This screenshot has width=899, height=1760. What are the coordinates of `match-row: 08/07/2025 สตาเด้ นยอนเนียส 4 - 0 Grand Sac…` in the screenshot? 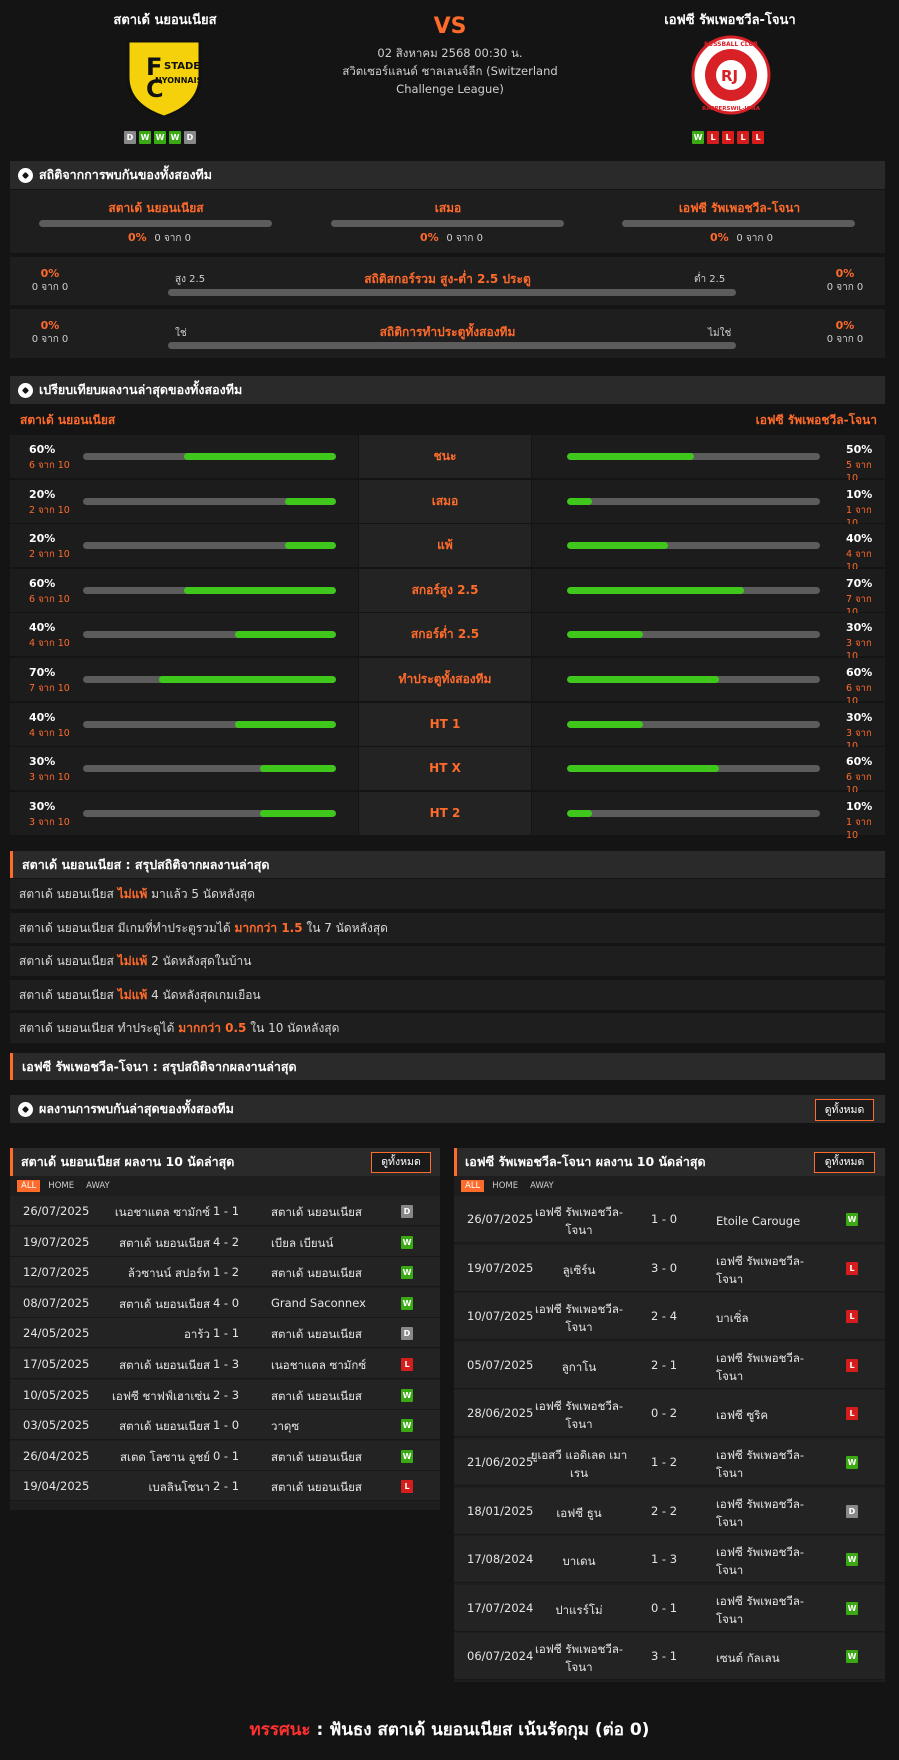 It's located at (225, 1302).